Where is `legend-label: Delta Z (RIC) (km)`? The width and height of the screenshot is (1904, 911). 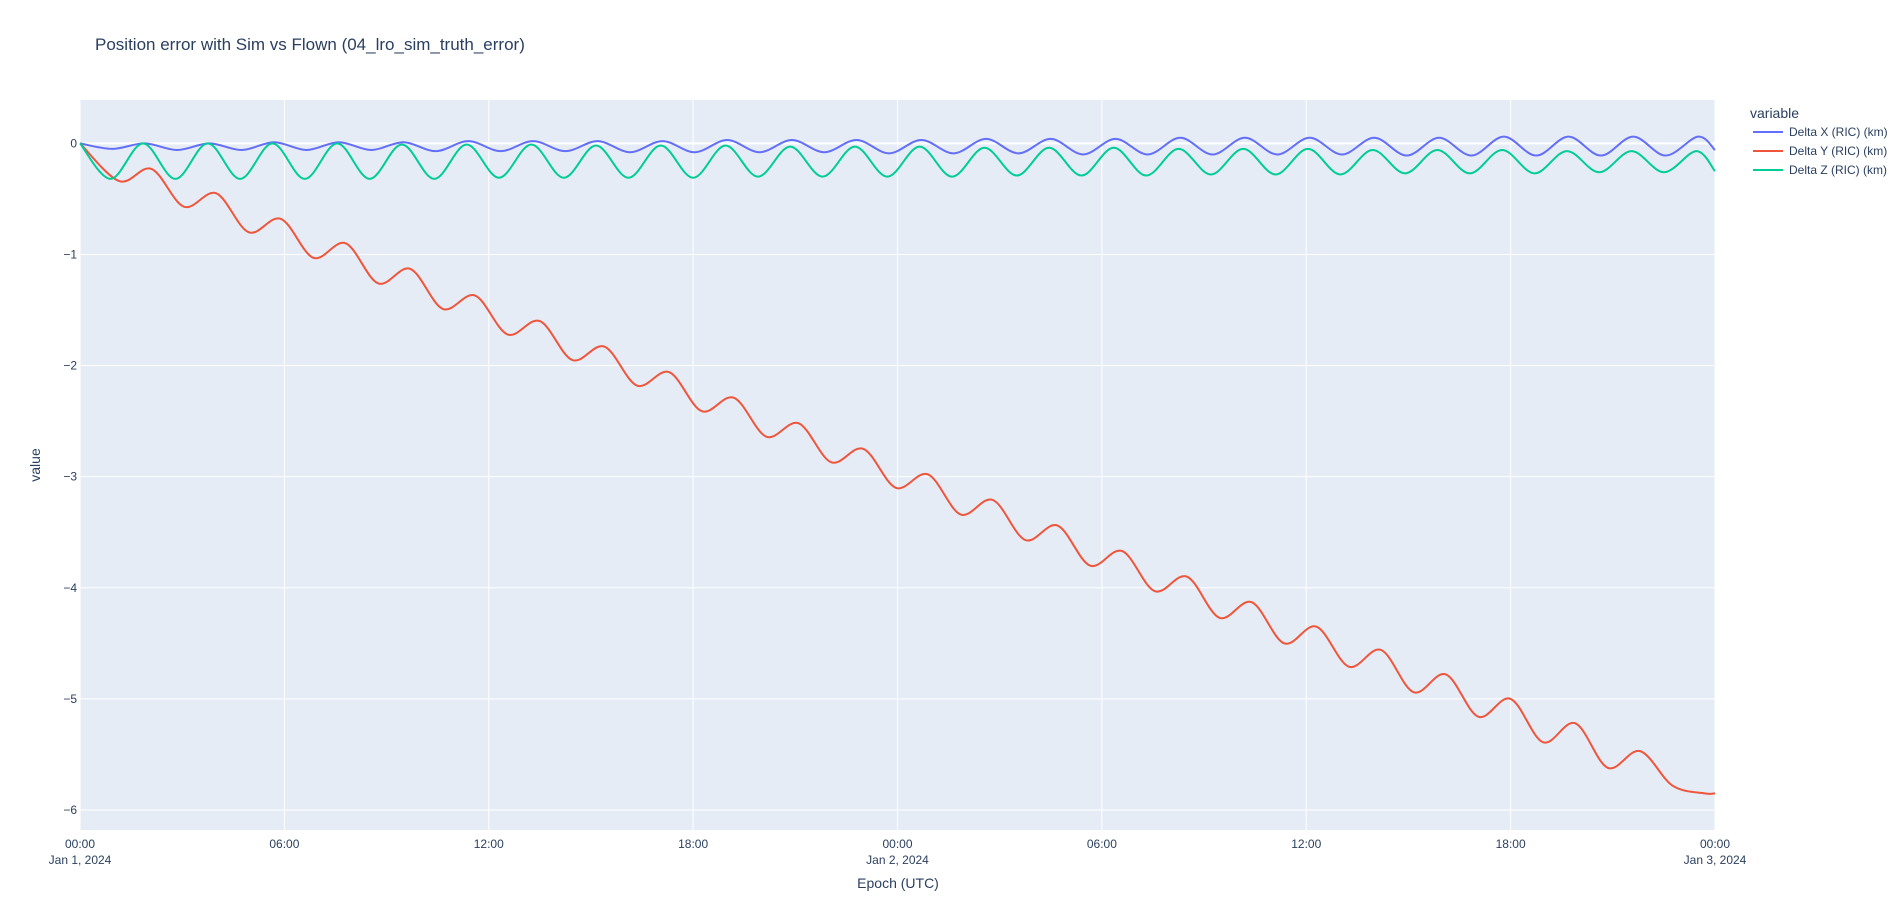 legend-label: Delta Z (RIC) (km) is located at coordinates (1838, 170).